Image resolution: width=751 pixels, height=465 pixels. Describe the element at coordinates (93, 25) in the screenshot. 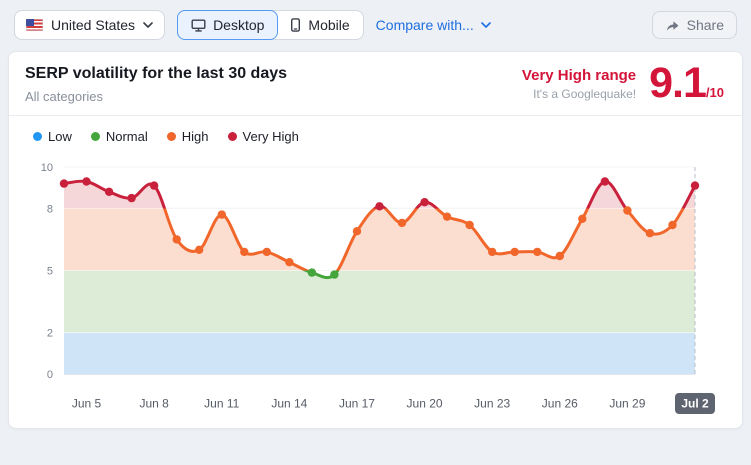

I see `country-label: United States` at that location.